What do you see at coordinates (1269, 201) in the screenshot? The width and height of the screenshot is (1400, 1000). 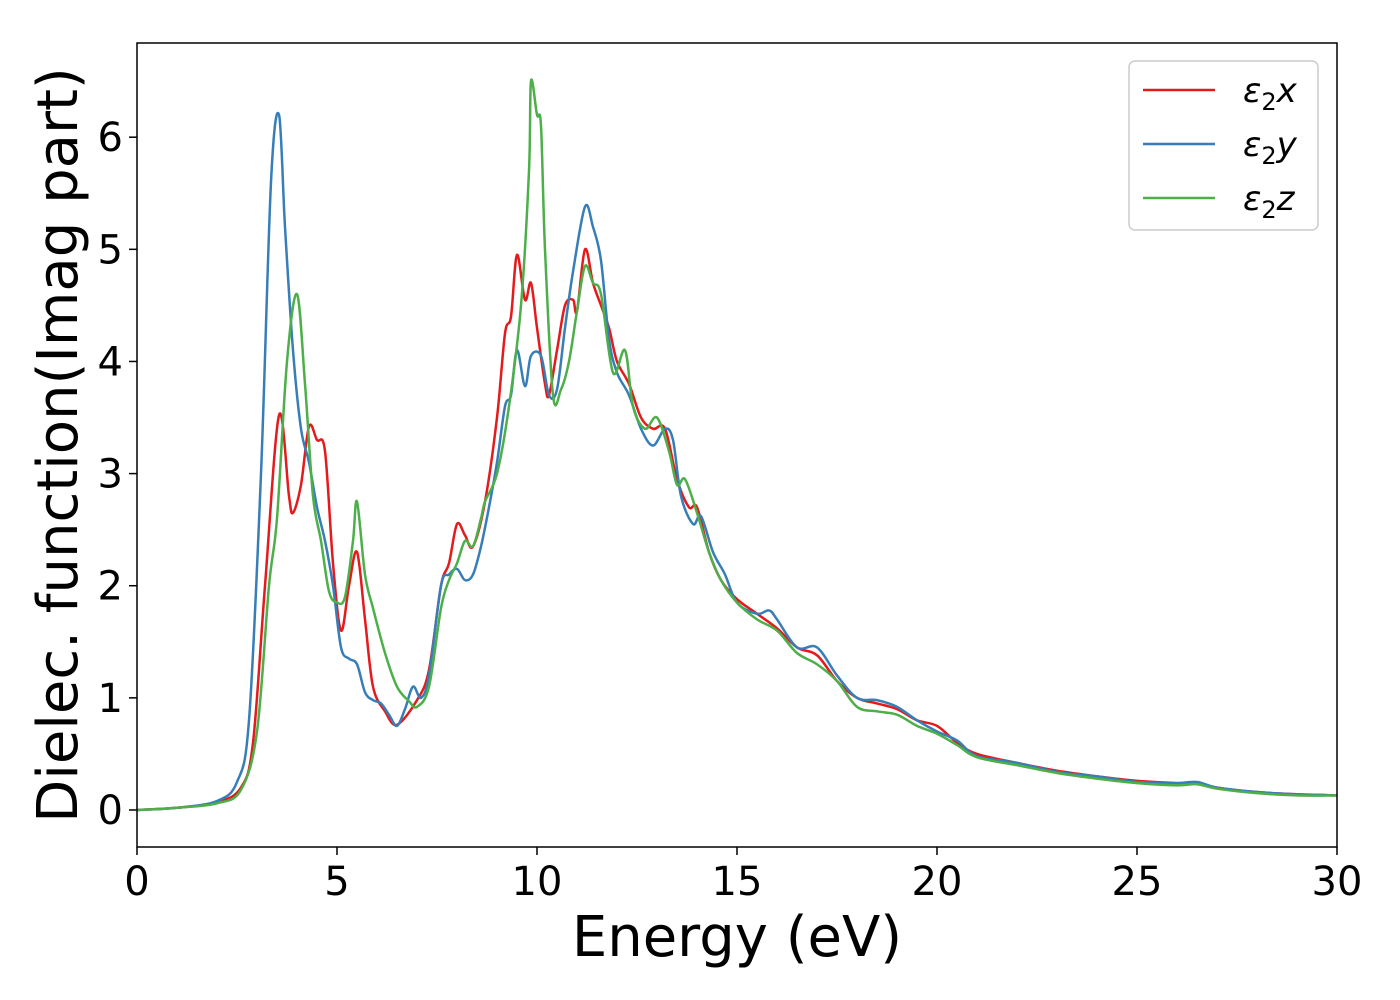 I see `legend-label-z: ε2z` at bounding box center [1269, 201].